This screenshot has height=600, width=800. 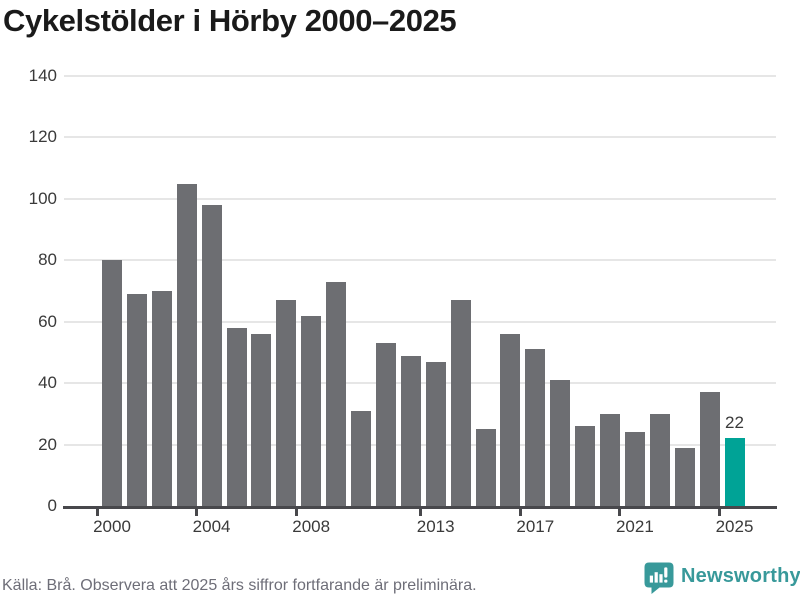 I want to click on bar-2020, so click(x=610, y=459).